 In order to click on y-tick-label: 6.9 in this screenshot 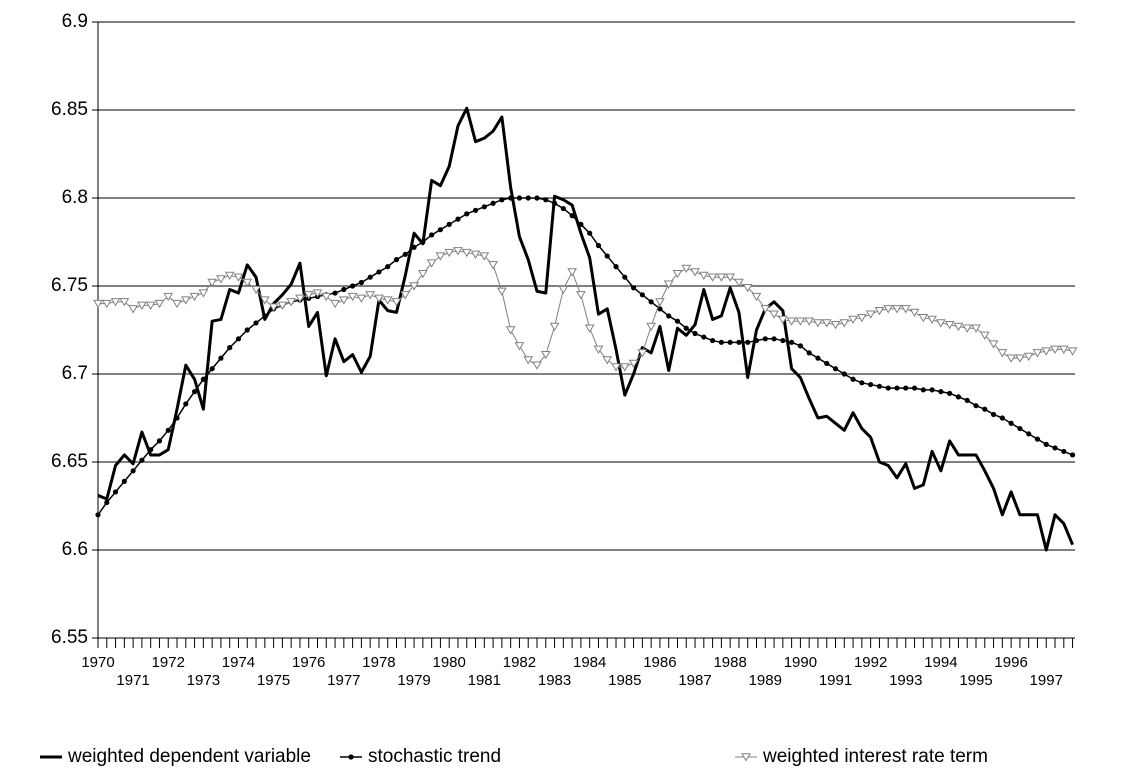, I will do `click(75, 21)`.